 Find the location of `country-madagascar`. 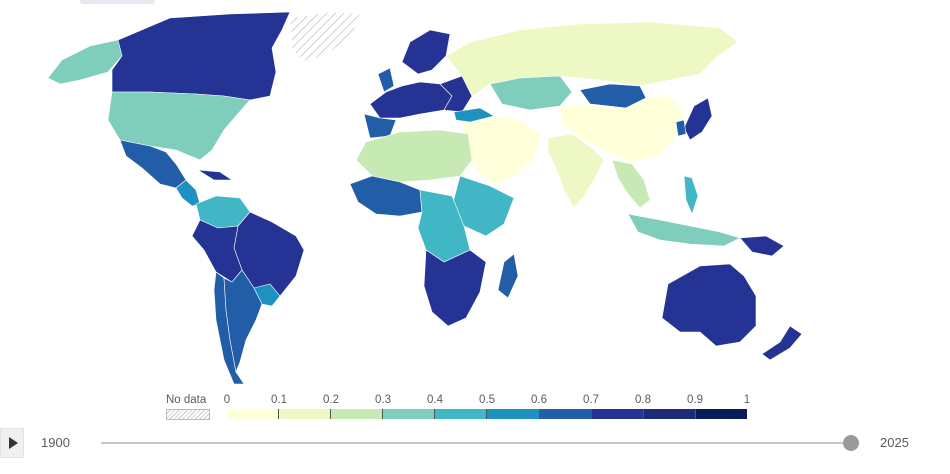

country-madagascar is located at coordinates (508, 276).